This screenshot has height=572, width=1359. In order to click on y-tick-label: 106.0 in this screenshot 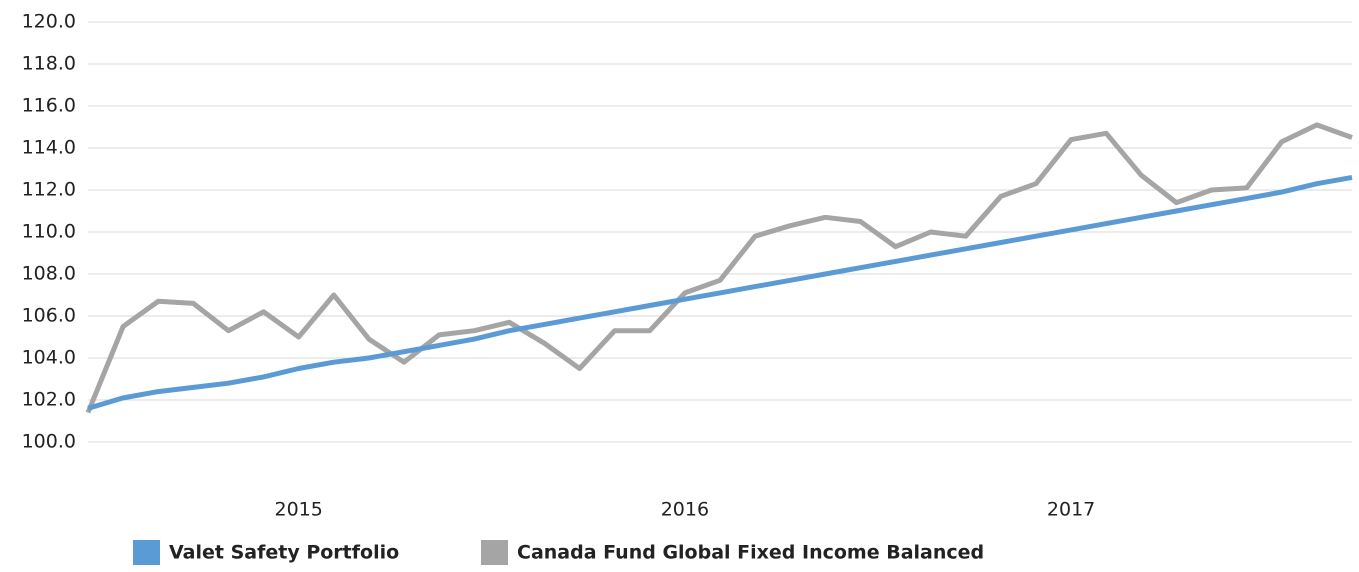, I will do `click(49, 316)`.